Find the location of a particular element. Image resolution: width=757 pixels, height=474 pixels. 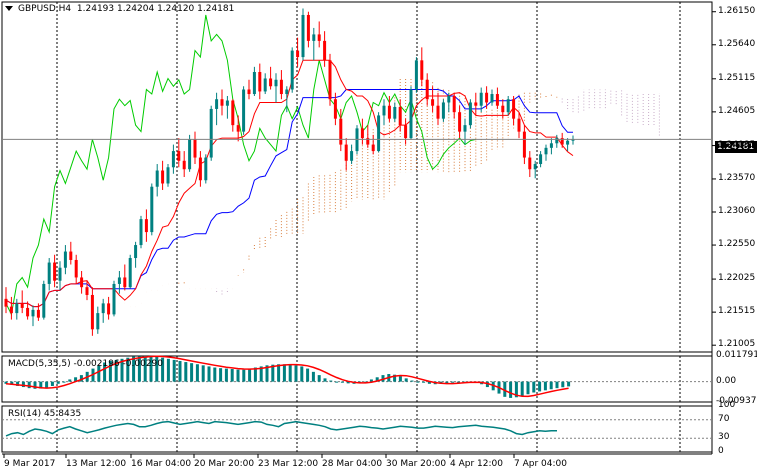

price-scale-label: 1.23570 is located at coordinates (737, 177).